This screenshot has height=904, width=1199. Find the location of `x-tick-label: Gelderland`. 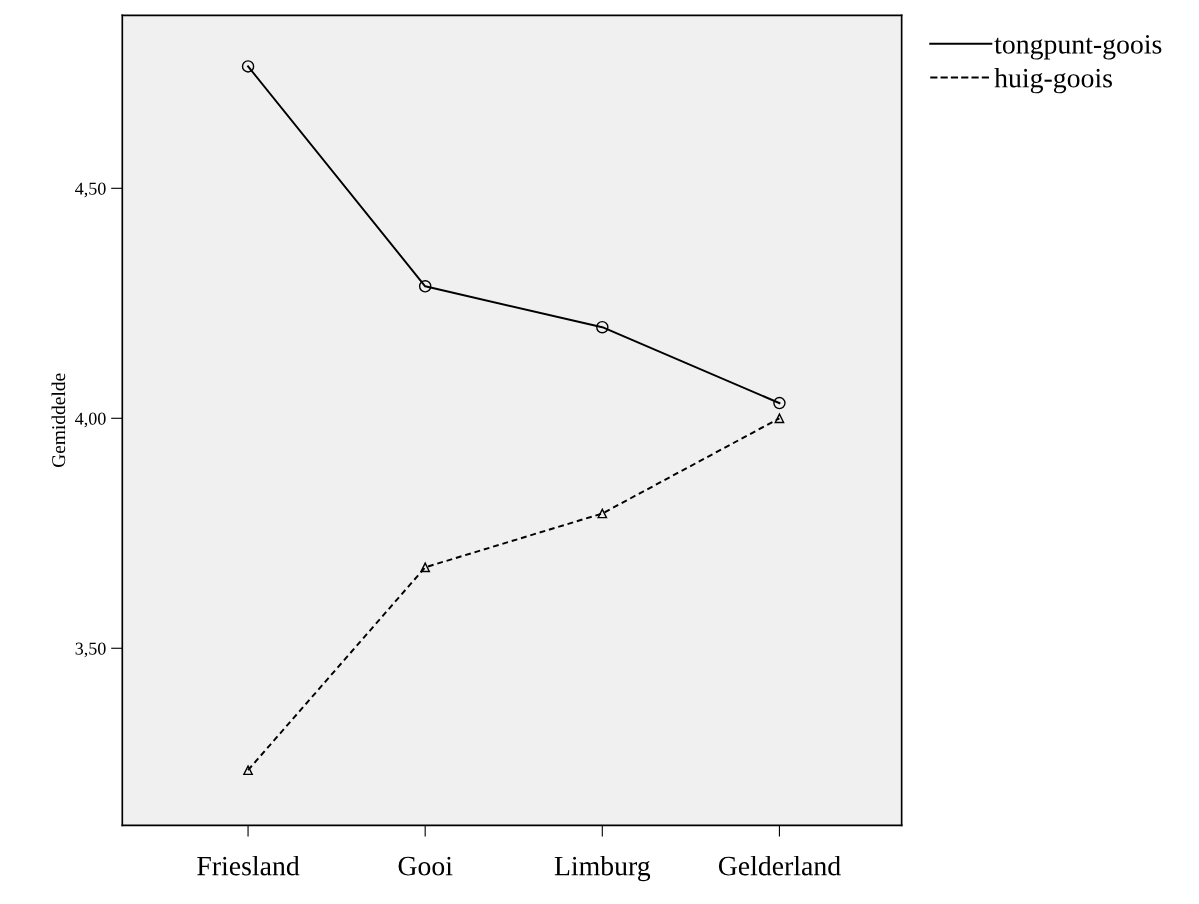

x-tick-label: Gelderland is located at coordinates (779, 865).